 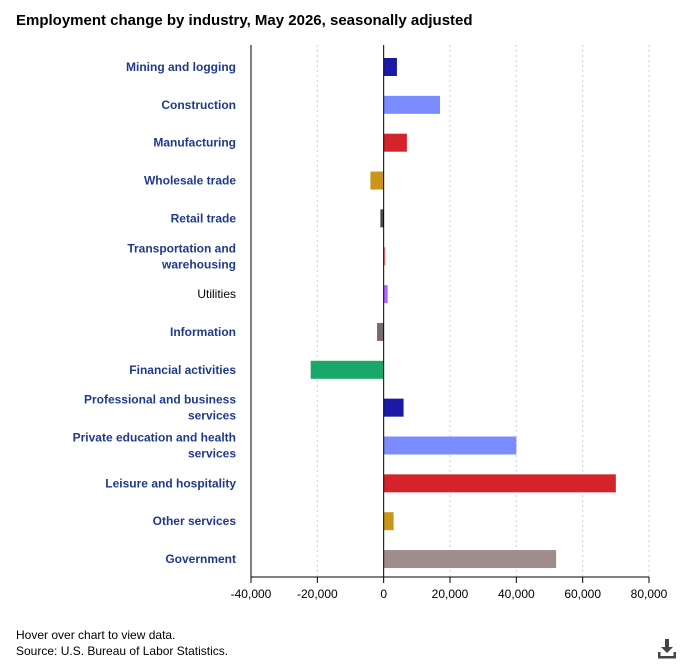 I want to click on category-label: Mining and logging, so click(x=181, y=67).